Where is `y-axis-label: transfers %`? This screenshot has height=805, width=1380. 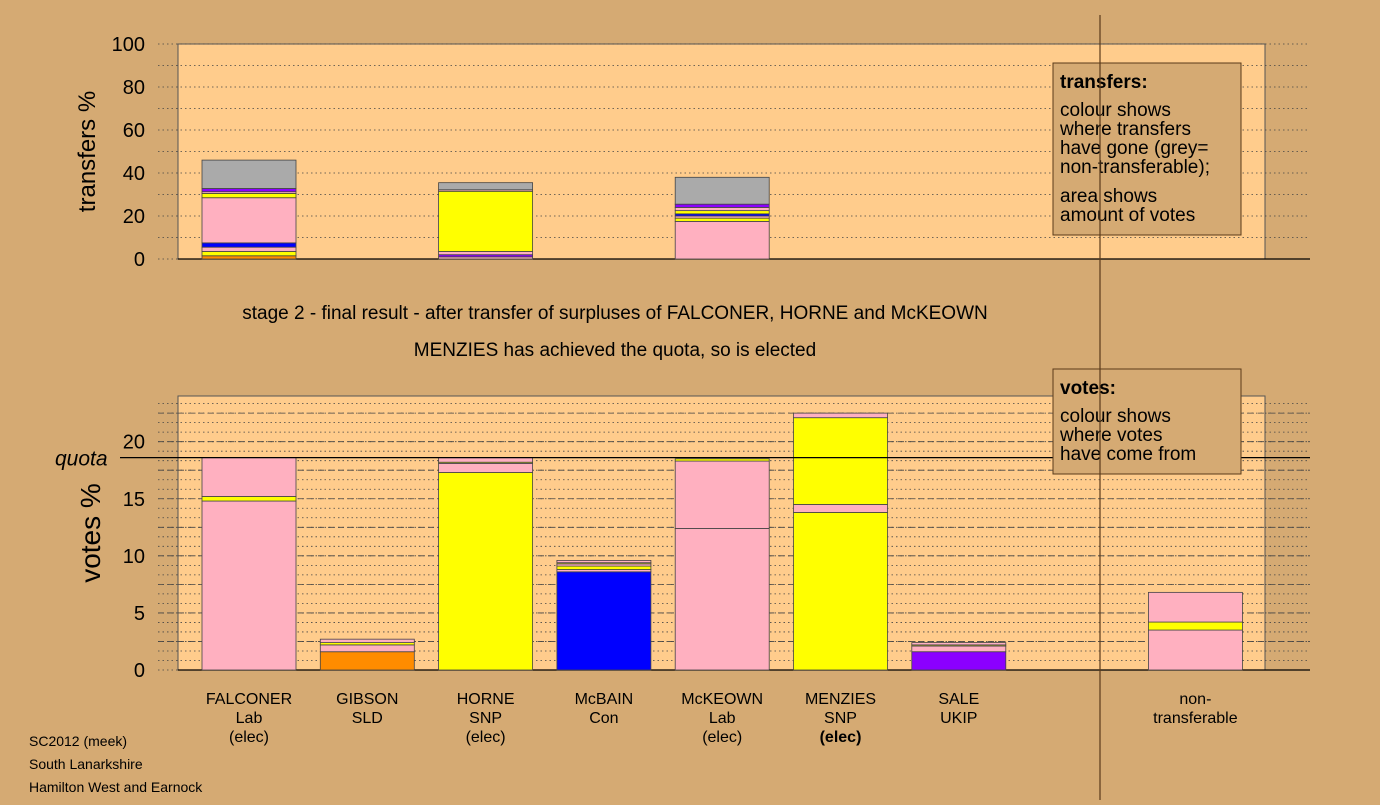
y-axis-label: transfers % is located at coordinates (87, 151).